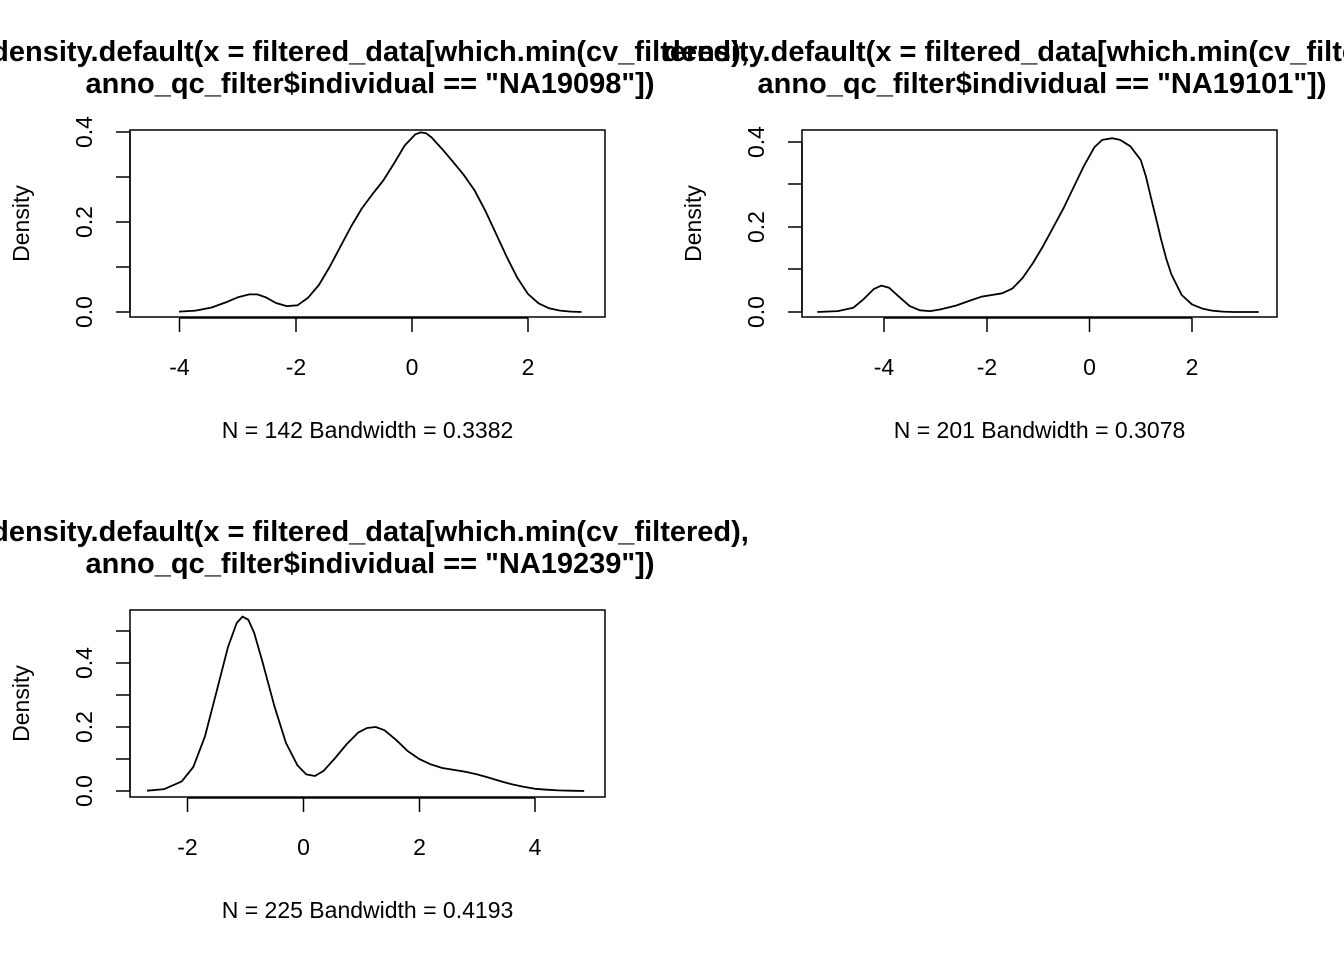 The image size is (1344, 960). What do you see at coordinates (369, 84) in the screenshot?
I see `panel-title-line2: anno_qc_filter$individual == "NA19098"])` at bounding box center [369, 84].